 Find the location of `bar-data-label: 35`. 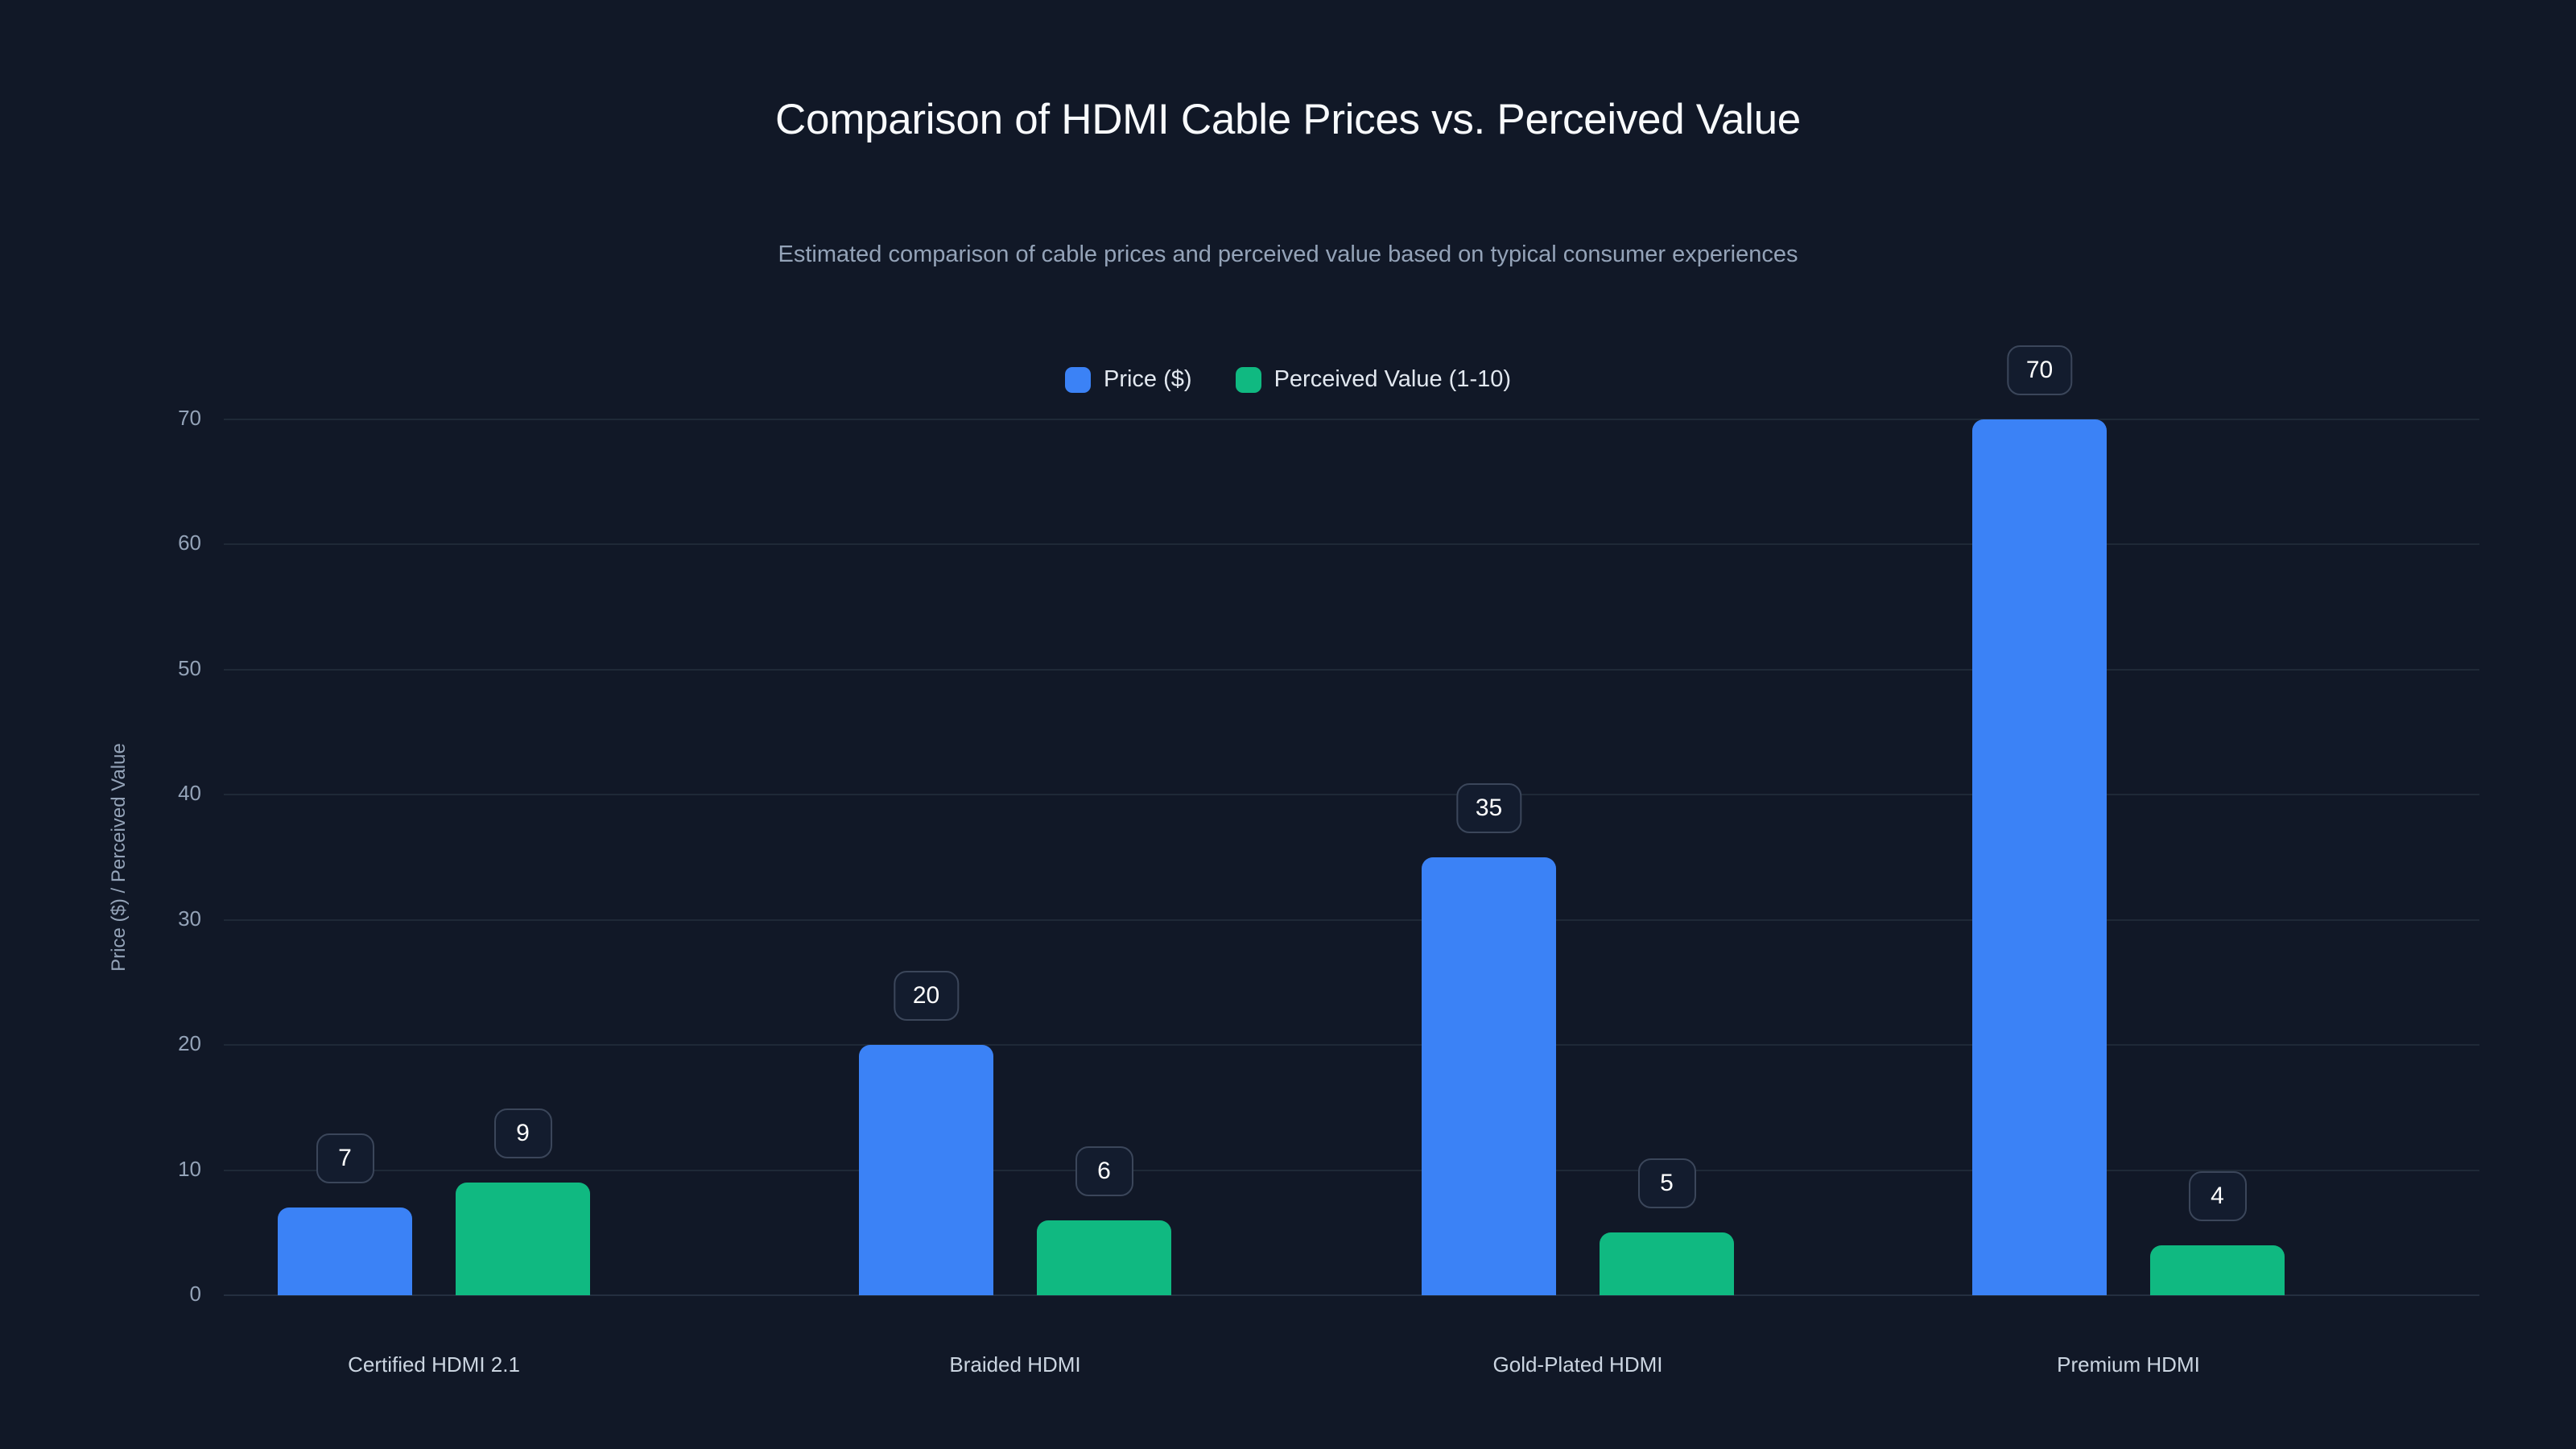

bar-data-label: 35 is located at coordinates (1488, 808).